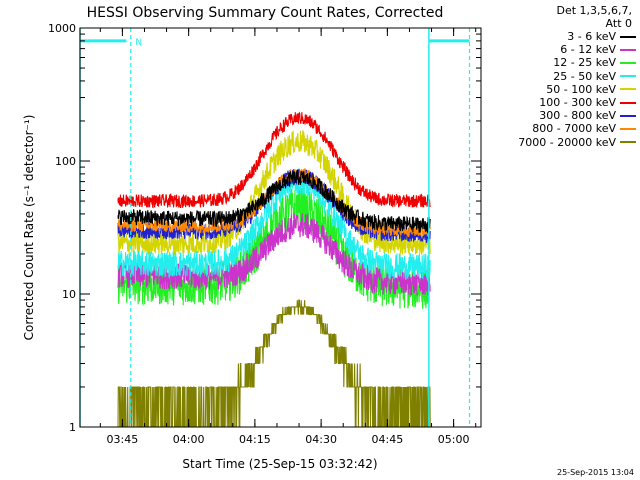 The height and width of the screenshot is (480, 640). What do you see at coordinates (65, 161) in the screenshot?
I see `y-tick-label: 100` at bounding box center [65, 161].